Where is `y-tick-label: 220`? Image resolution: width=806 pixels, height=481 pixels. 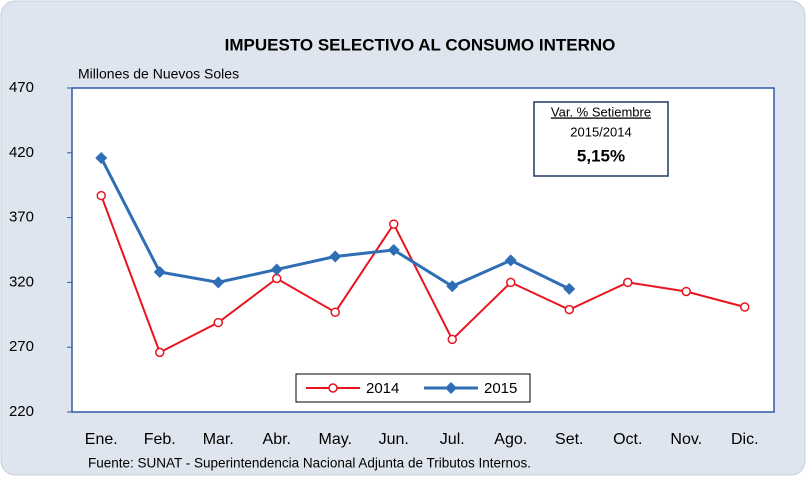 y-tick-label: 220 is located at coordinates (21, 411).